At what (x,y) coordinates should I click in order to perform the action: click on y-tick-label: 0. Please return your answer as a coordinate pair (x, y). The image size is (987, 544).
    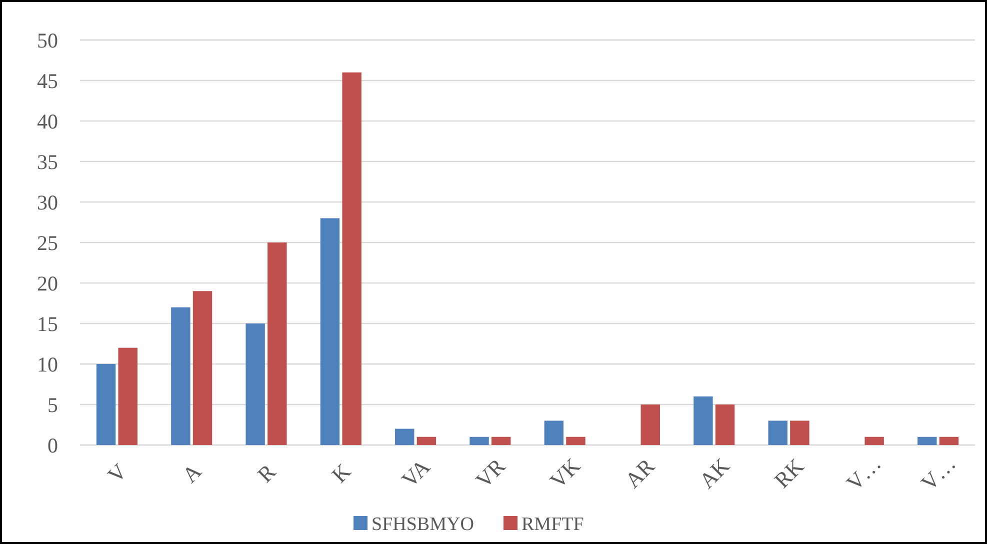
    Looking at the image, I should click on (53, 445).